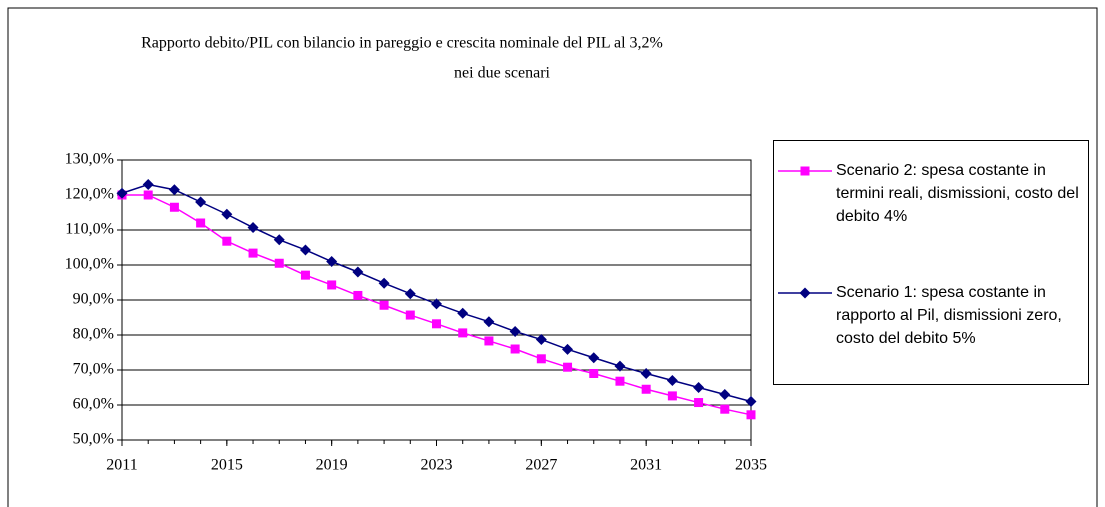 Image resolution: width=1105 pixels, height=507 pixels. Describe the element at coordinates (89, 194) in the screenshot. I see `y-tick-label: 120,0%` at that location.